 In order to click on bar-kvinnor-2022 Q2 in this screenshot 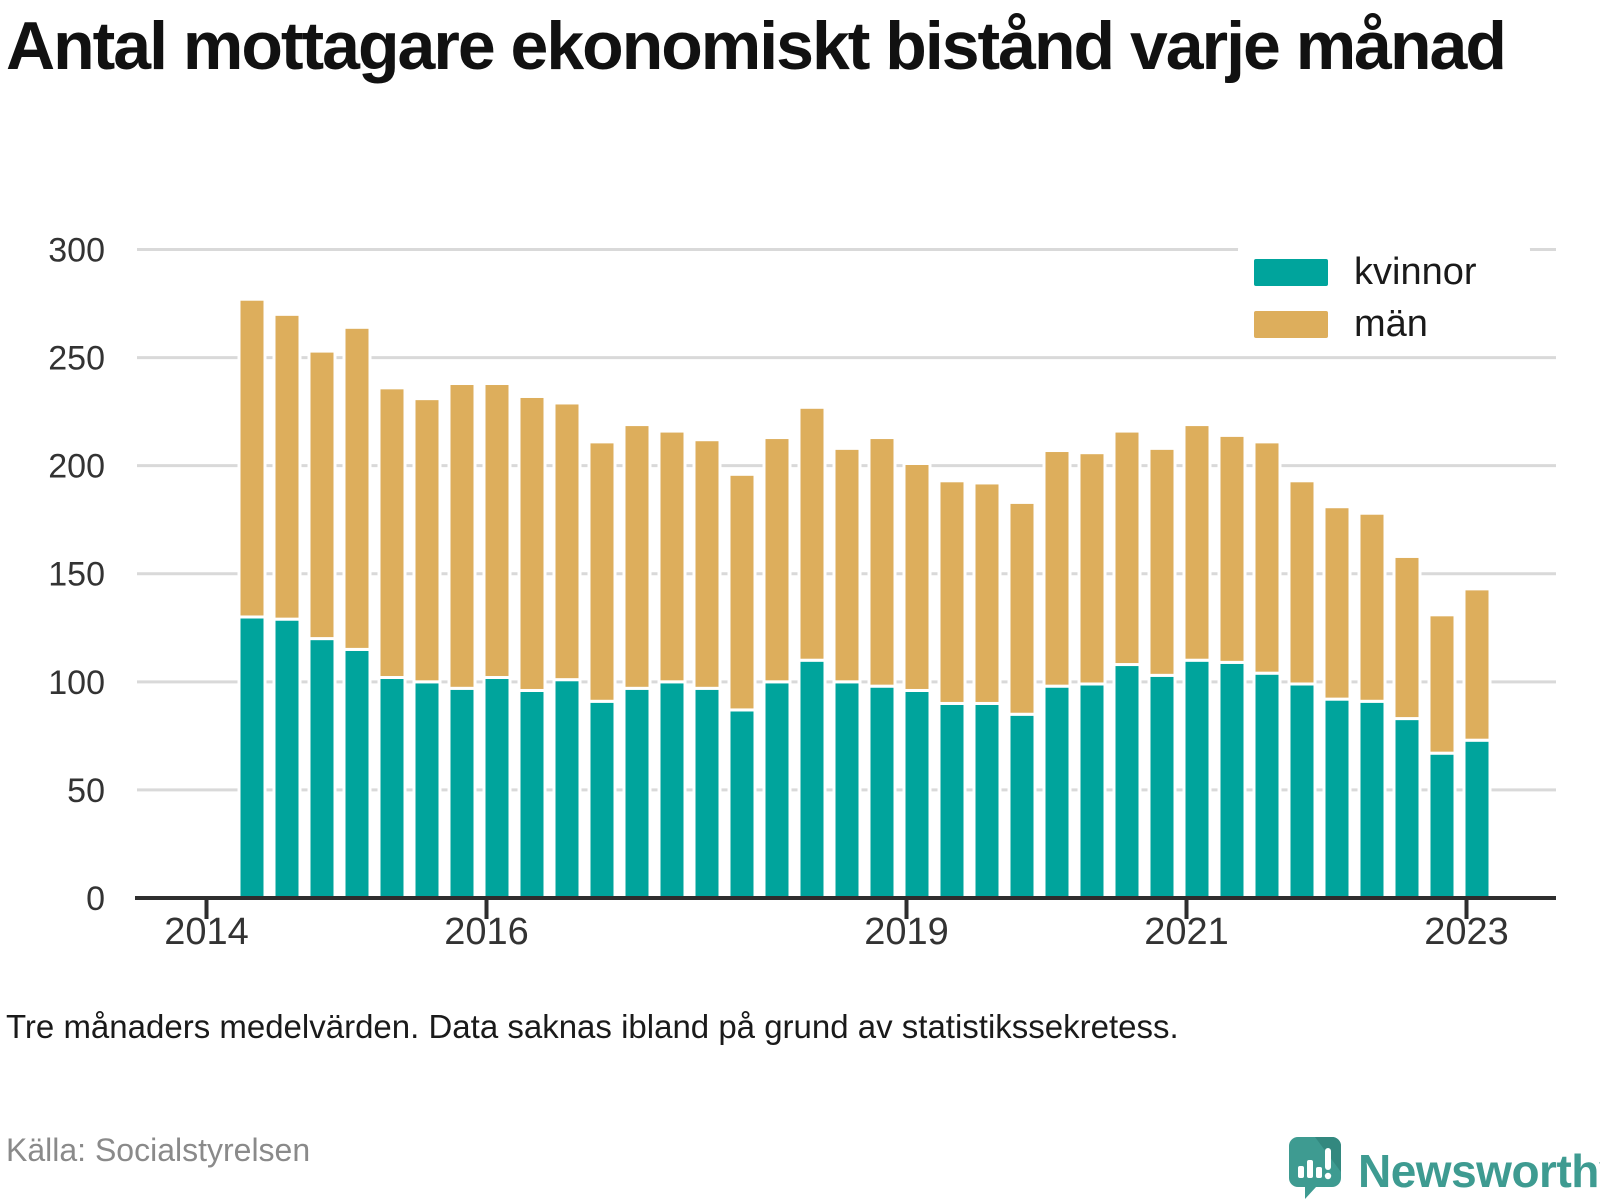, I will do `click(1372, 799)`.